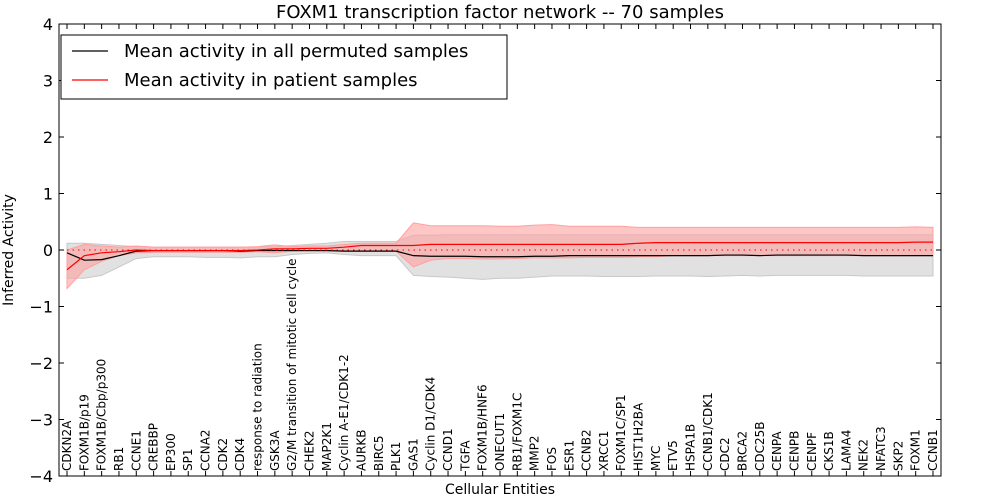 This screenshot has height=500, width=1000. Describe the element at coordinates (240, 454) in the screenshot. I see `x-category-label: CDK4` at that location.